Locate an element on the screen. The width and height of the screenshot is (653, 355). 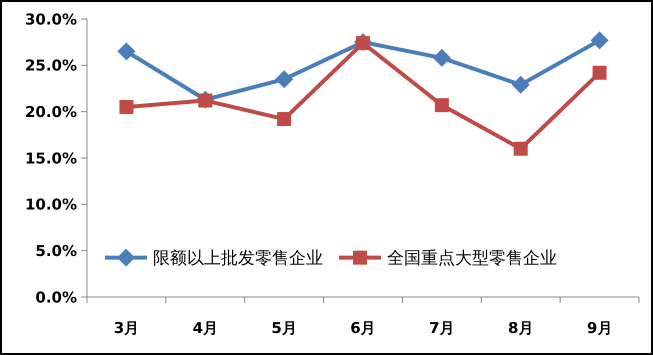
x-tick-label: 9月 is located at coordinates (599, 328).